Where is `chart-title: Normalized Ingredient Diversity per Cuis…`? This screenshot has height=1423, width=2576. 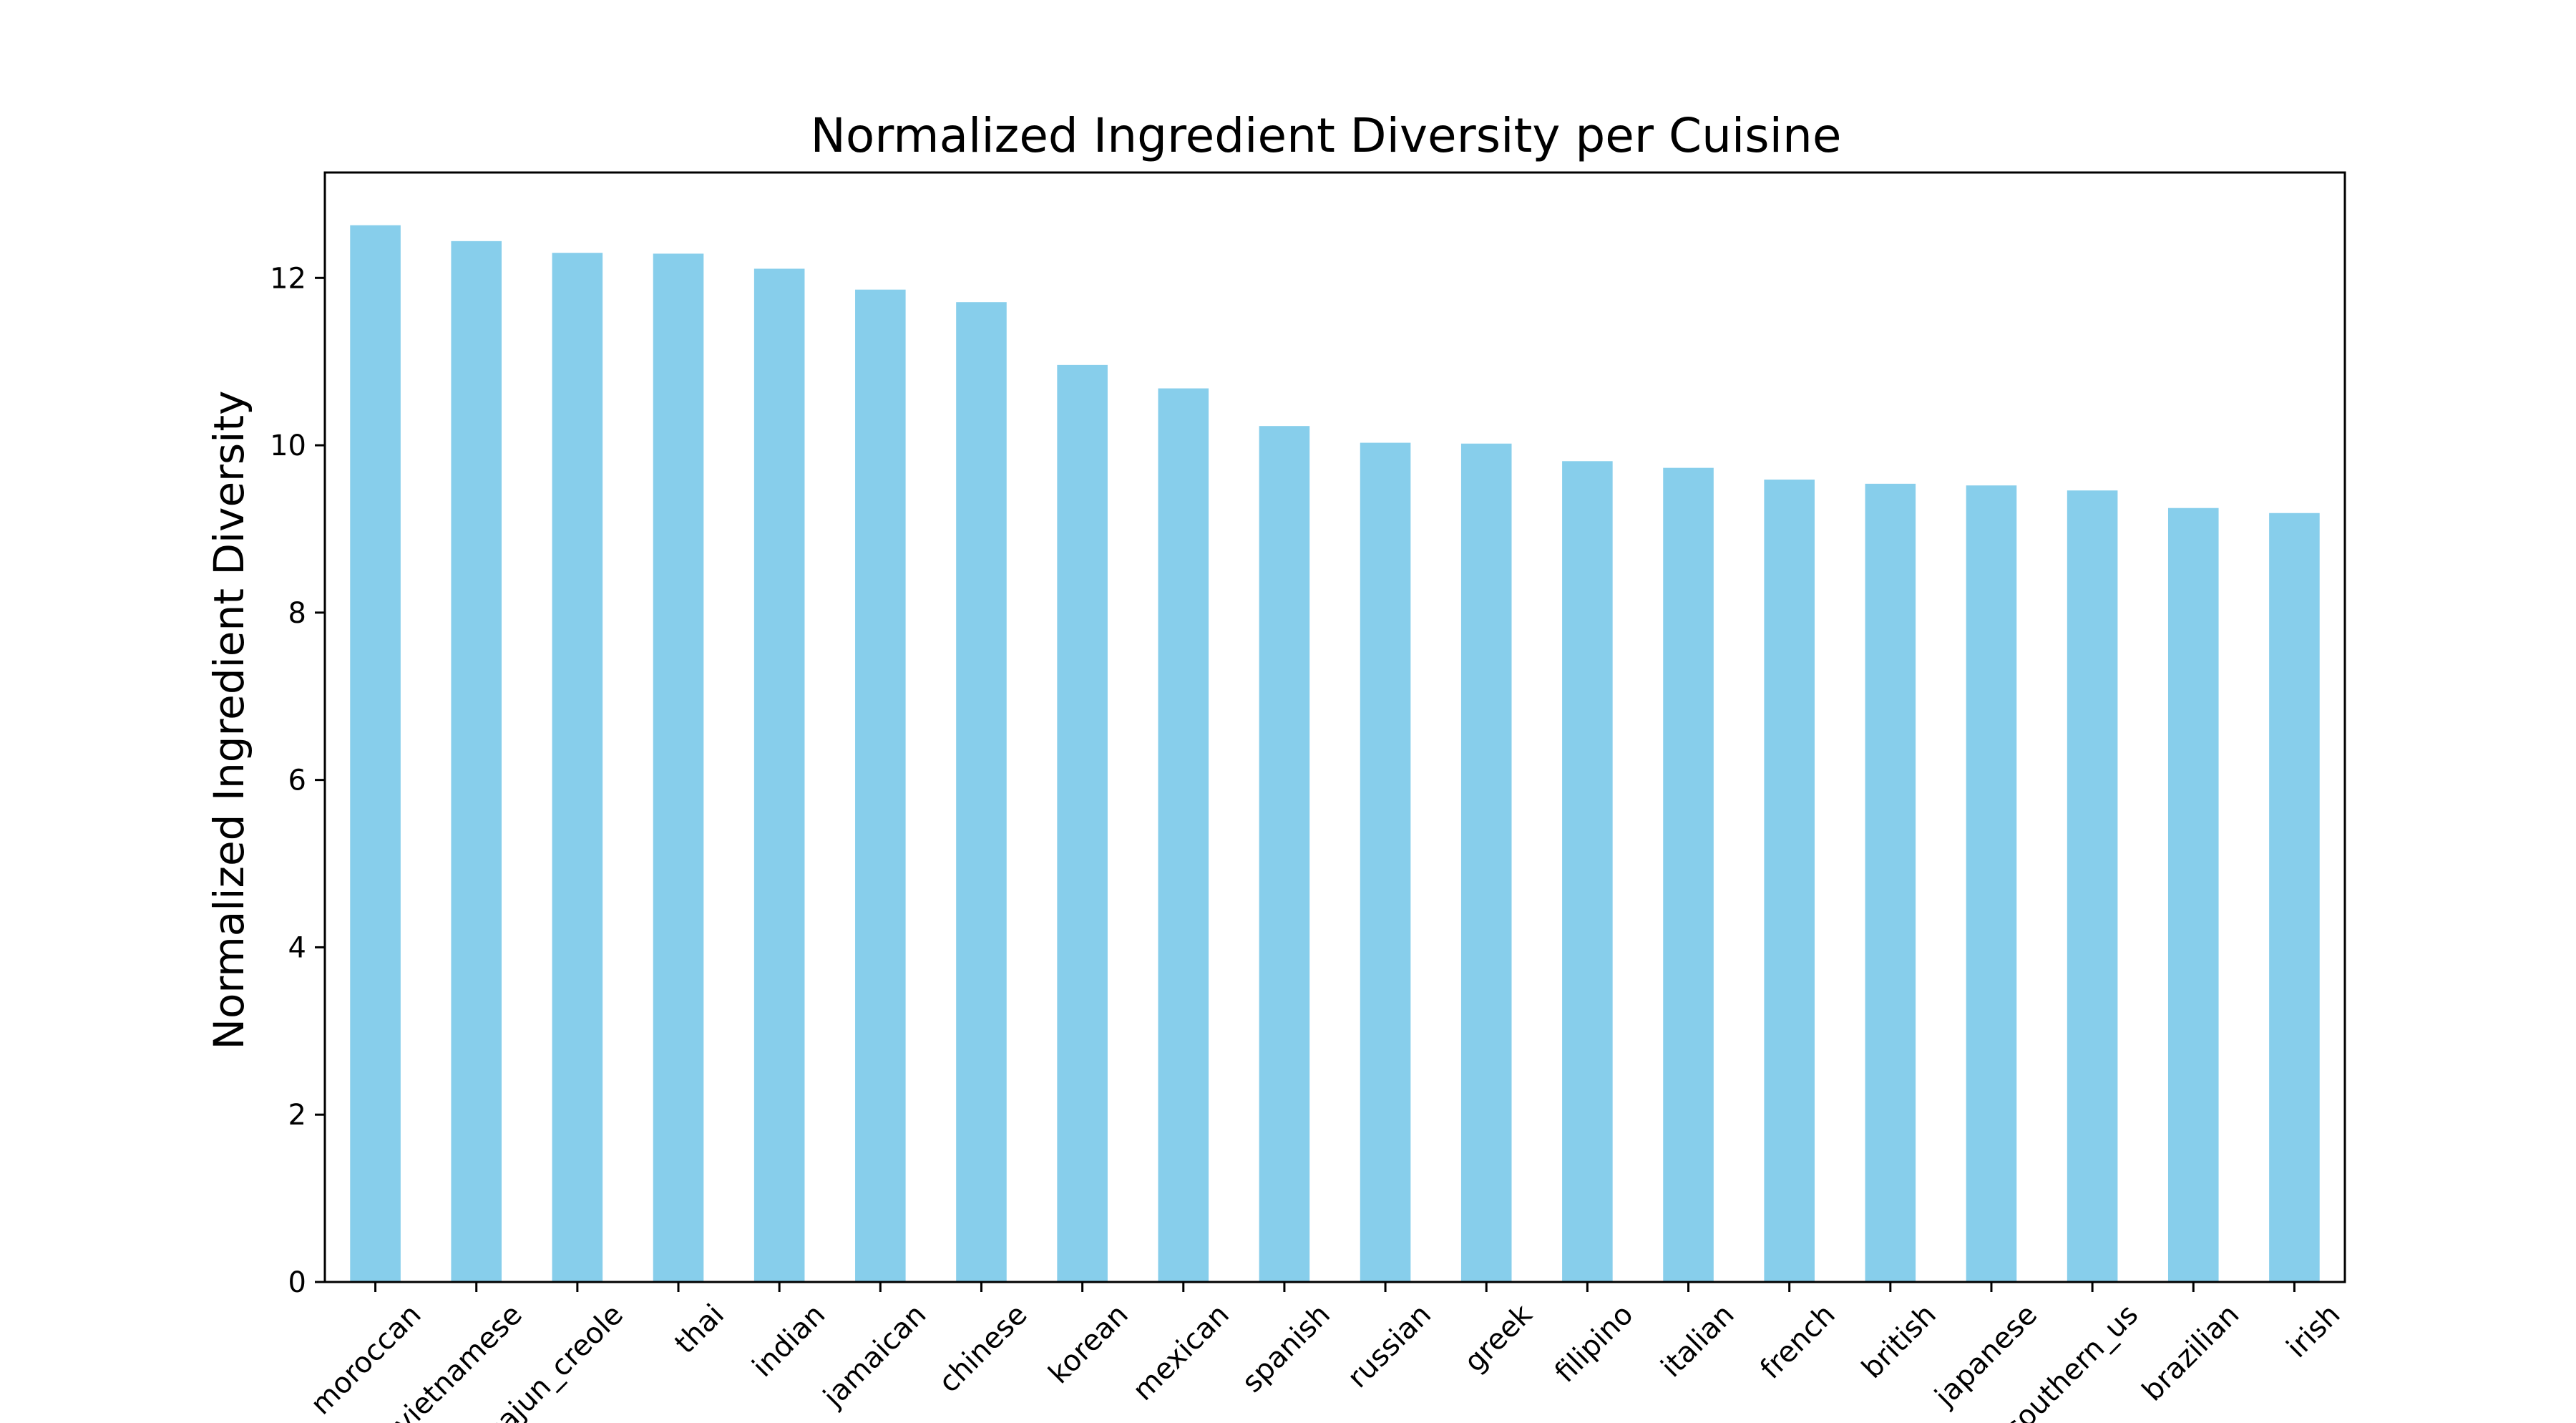
chart-title: Normalized Ingredient Diversity per Cuis… is located at coordinates (1326, 135).